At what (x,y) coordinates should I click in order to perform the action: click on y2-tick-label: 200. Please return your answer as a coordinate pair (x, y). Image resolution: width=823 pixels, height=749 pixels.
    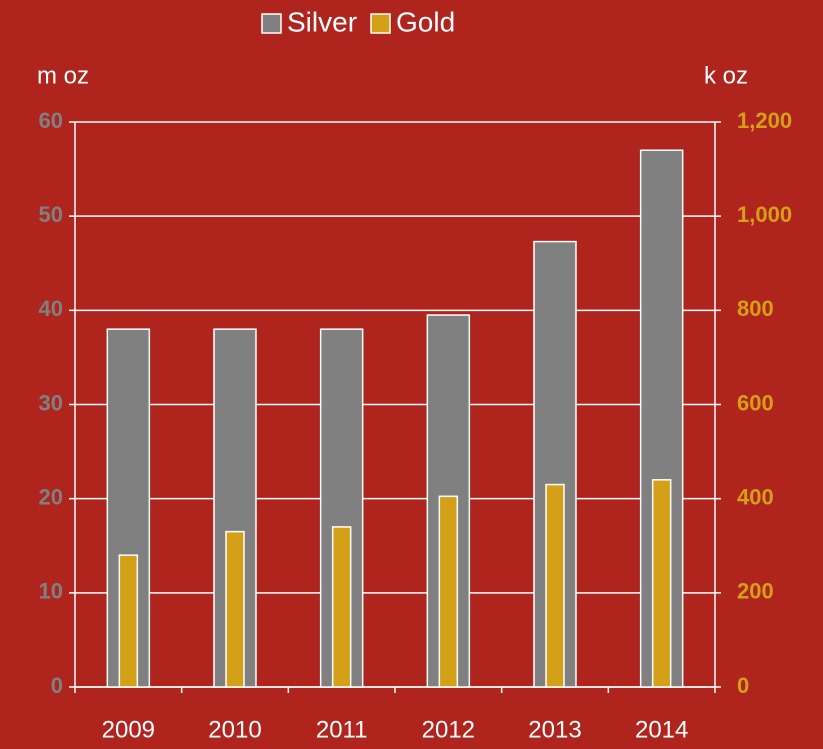
    Looking at the image, I should click on (755, 591).